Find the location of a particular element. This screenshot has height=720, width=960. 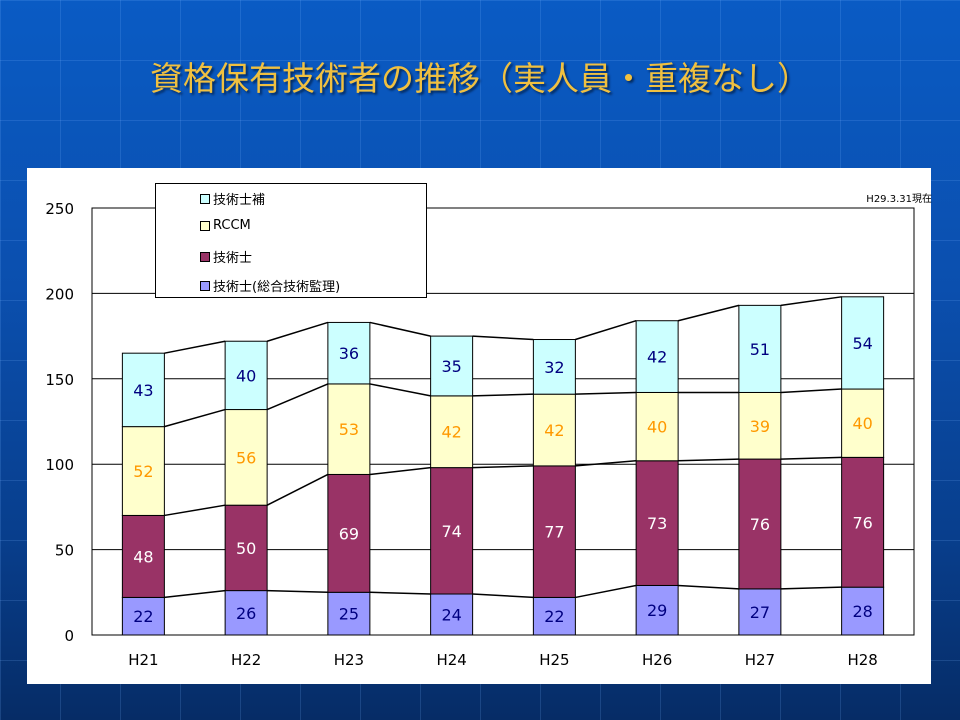

data-label: 52 is located at coordinates (143, 471).